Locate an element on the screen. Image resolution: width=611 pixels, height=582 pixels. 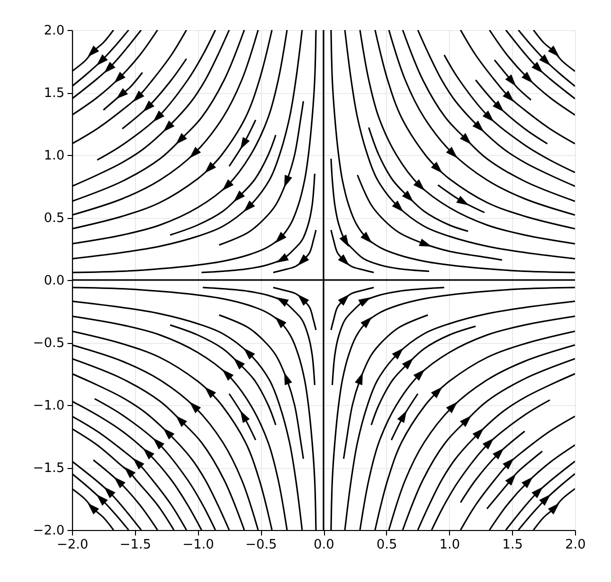
y-tick-label: −1.5 is located at coordinates (48, 468).